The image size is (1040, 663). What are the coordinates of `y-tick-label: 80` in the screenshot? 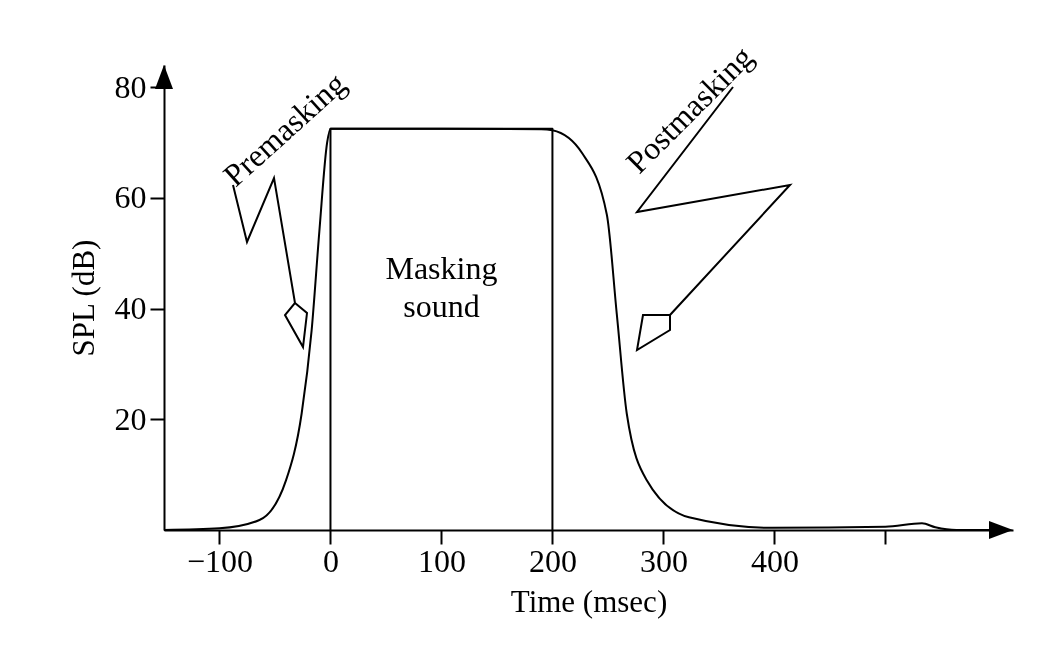 It's located at (130, 86).